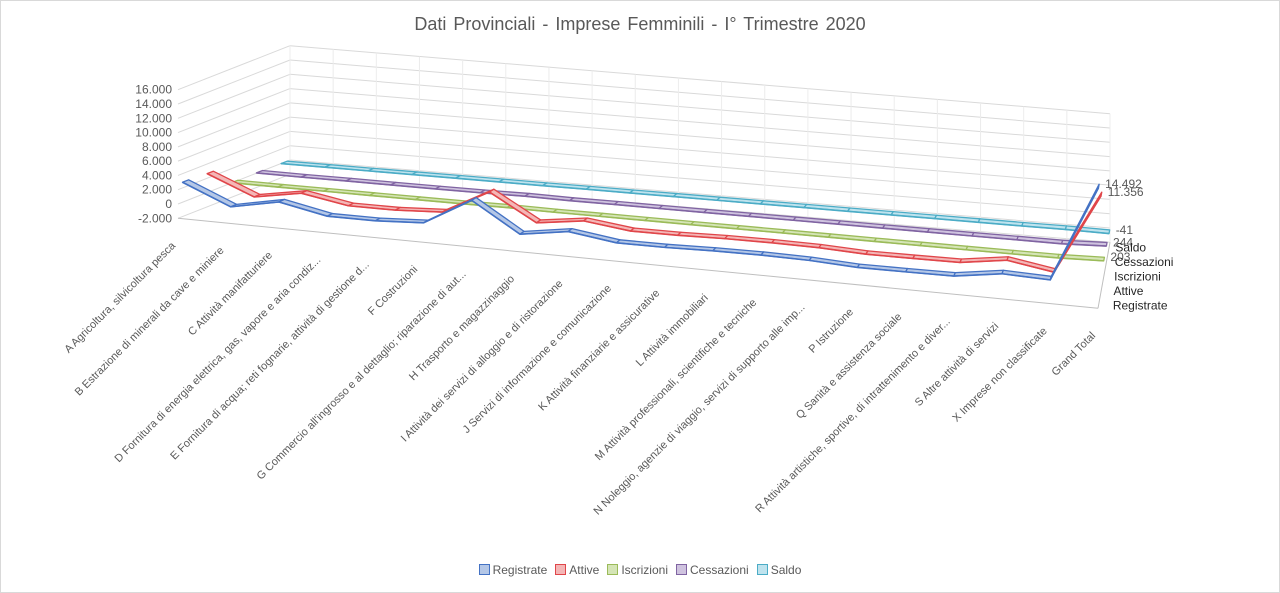 The width and height of the screenshot is (1280, 593). I want to click on legend-entry: Iscrizioni, so click(637, 570).